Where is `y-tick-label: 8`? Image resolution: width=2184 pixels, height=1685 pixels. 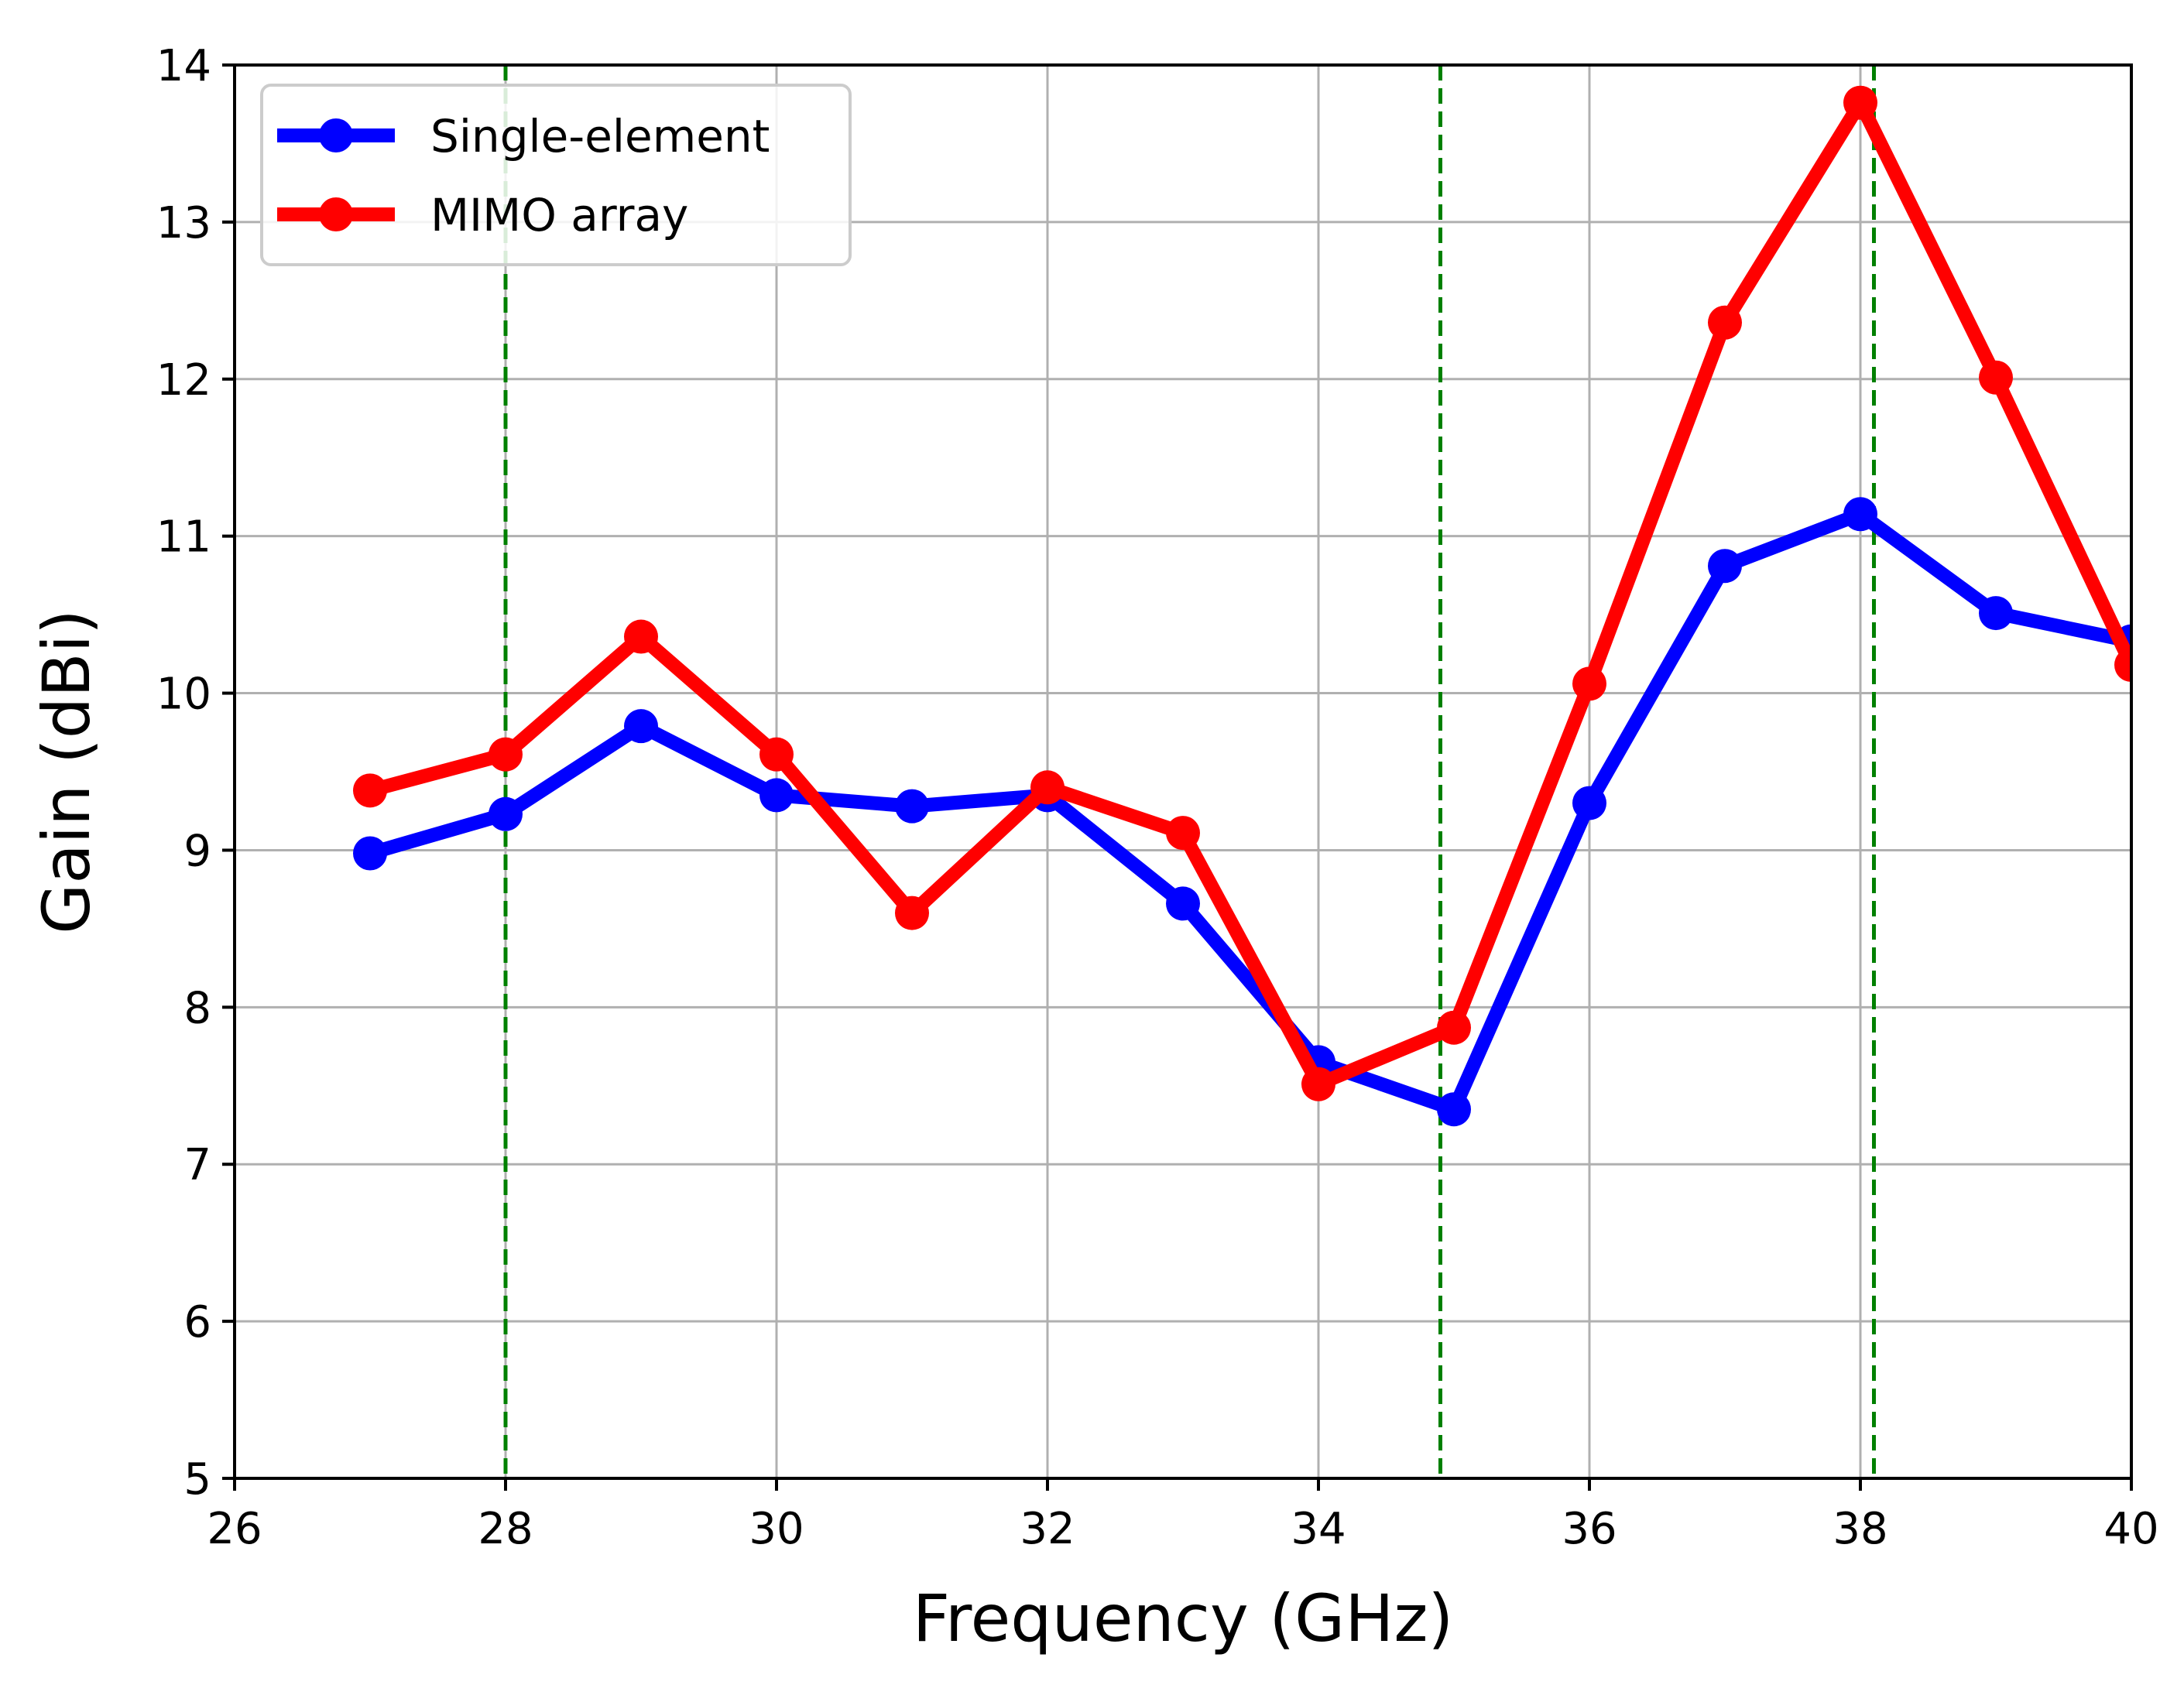 y-tick-label: 8 is located at coordinates (197, 1008).